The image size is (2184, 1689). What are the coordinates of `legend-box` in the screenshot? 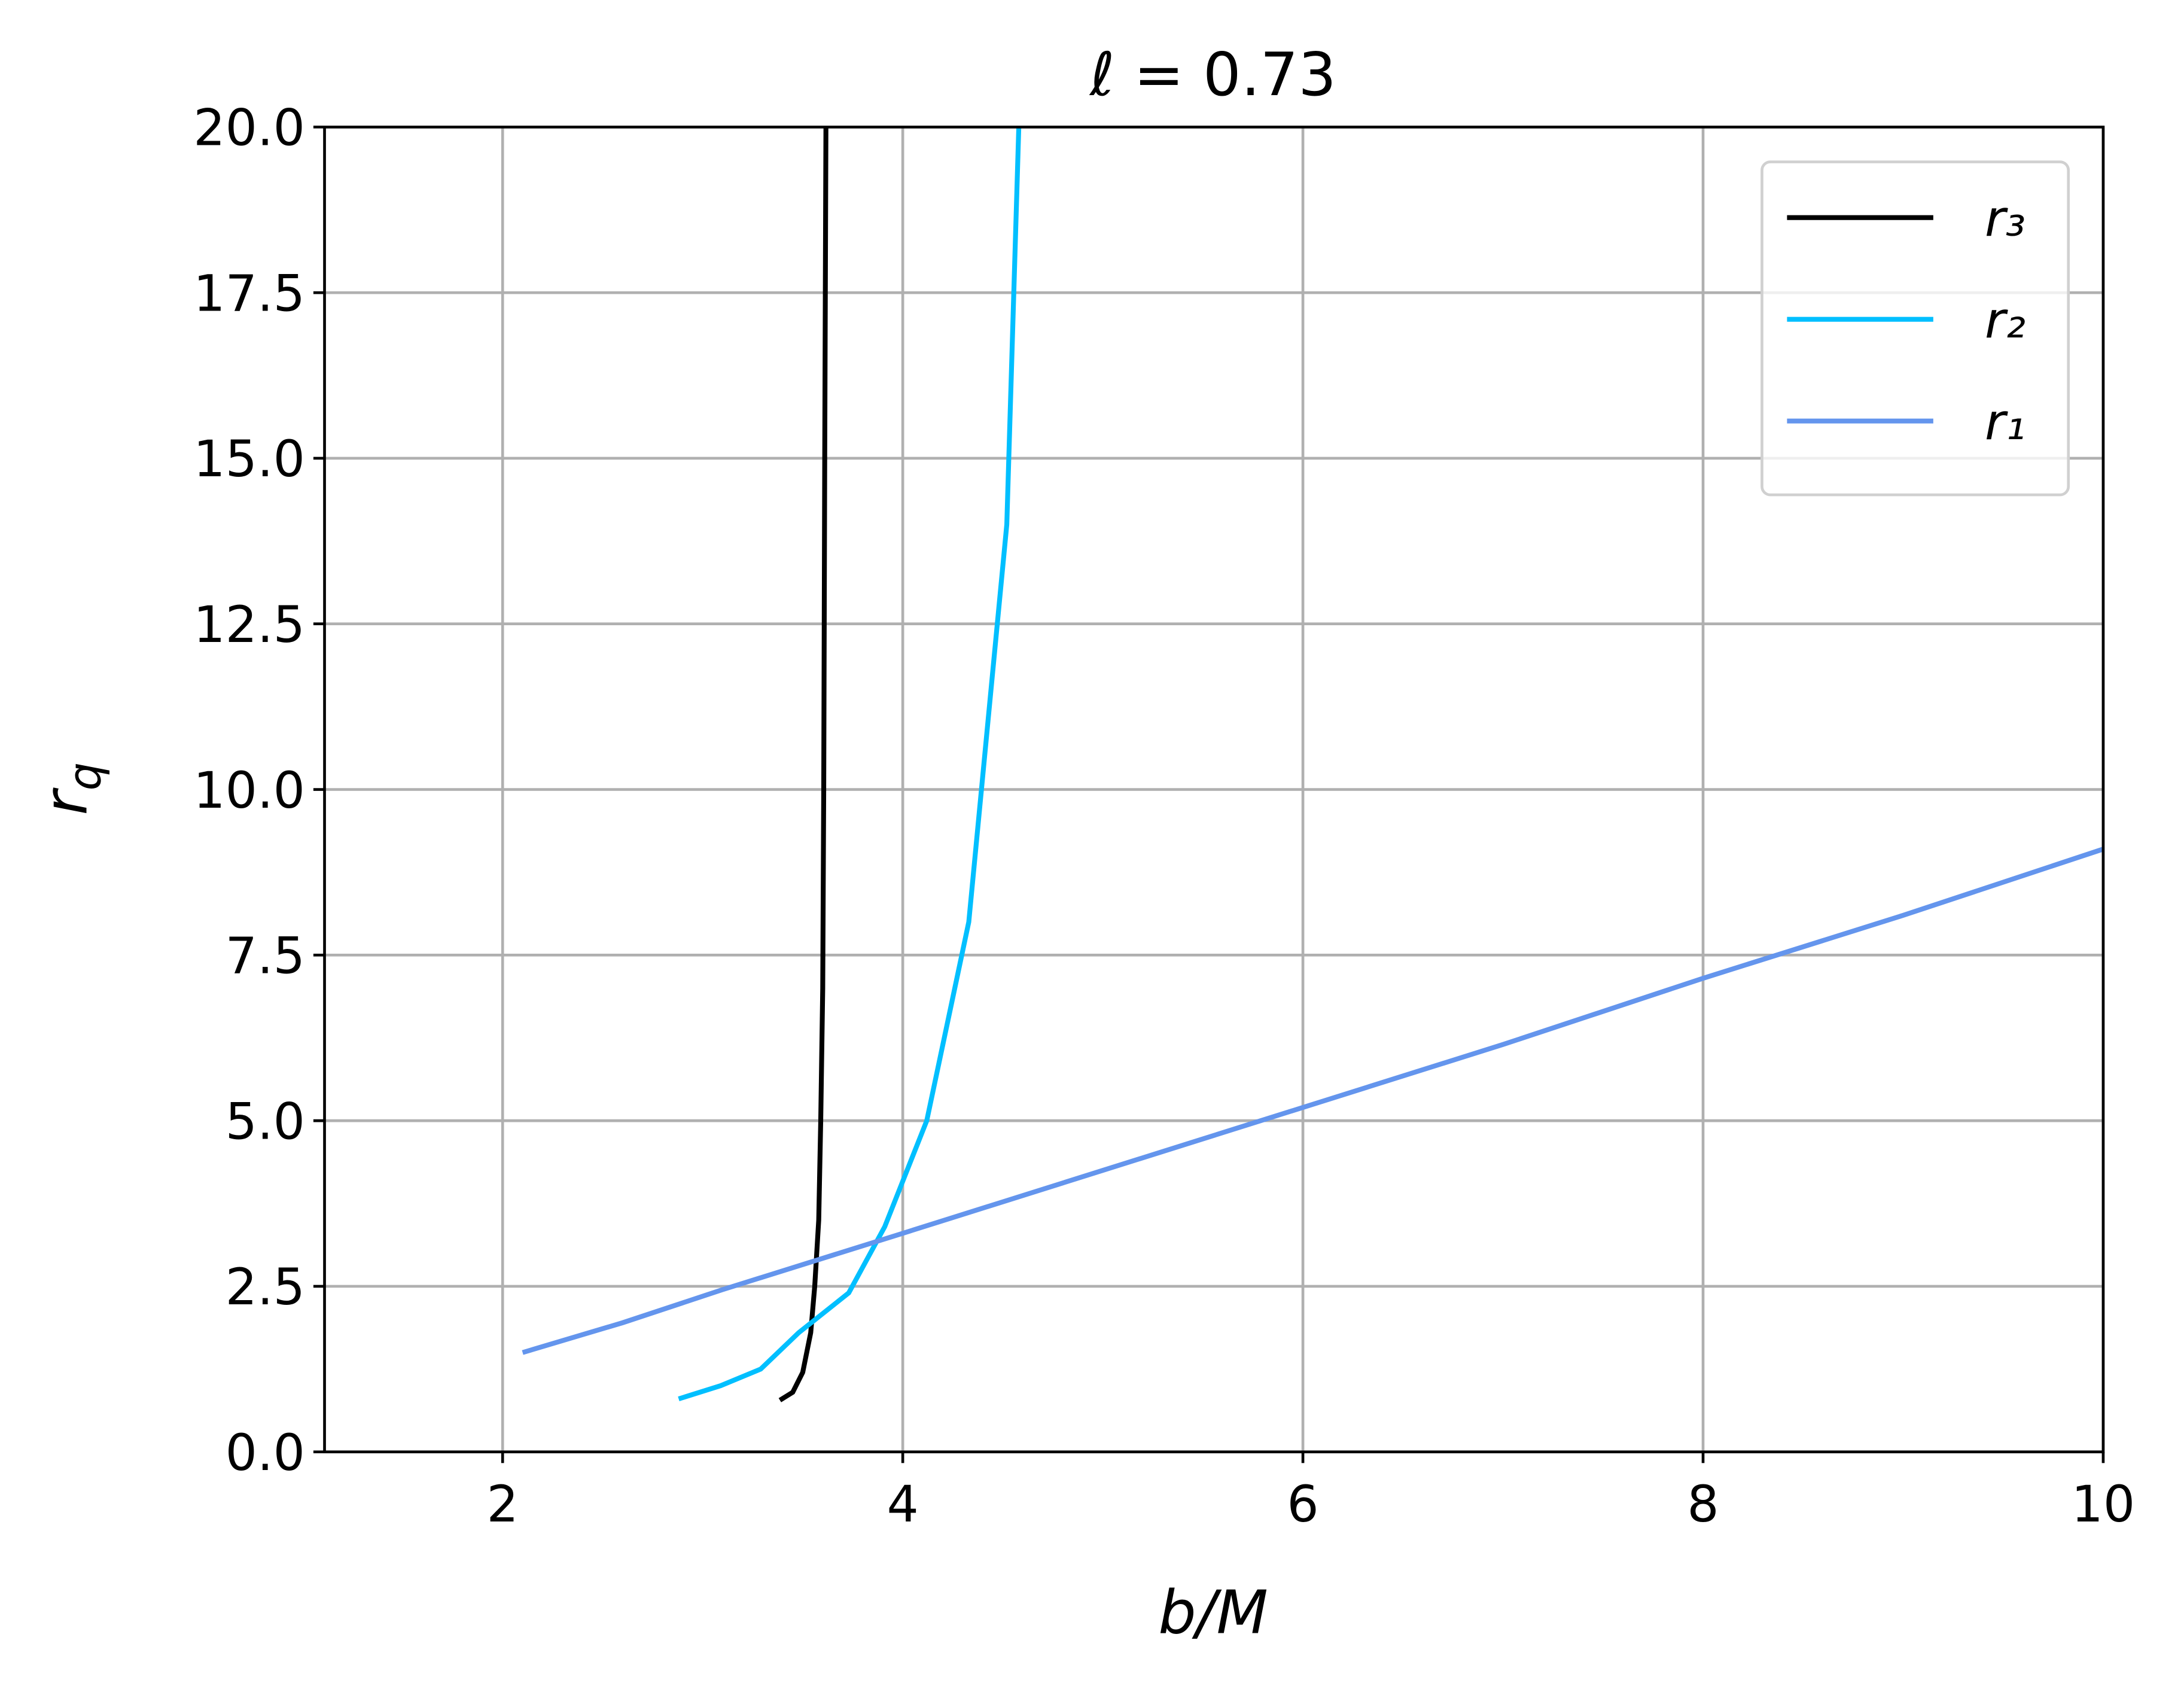 It's located at (1915, 328).